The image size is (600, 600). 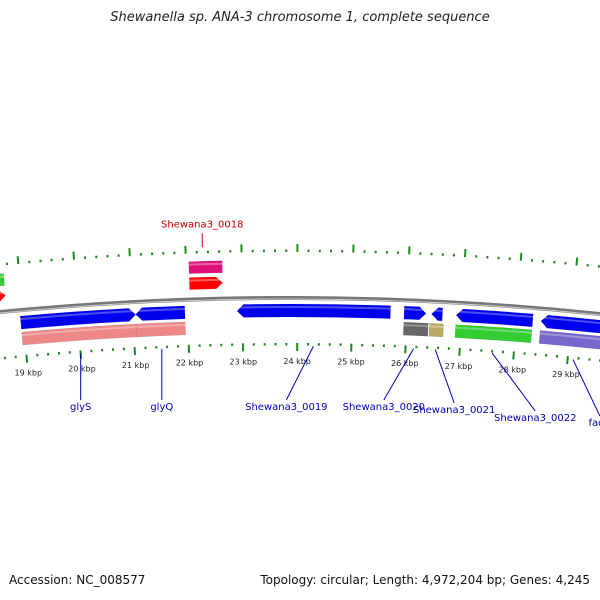 I want to click on backbone-highlight, so click(x=300, y=307).